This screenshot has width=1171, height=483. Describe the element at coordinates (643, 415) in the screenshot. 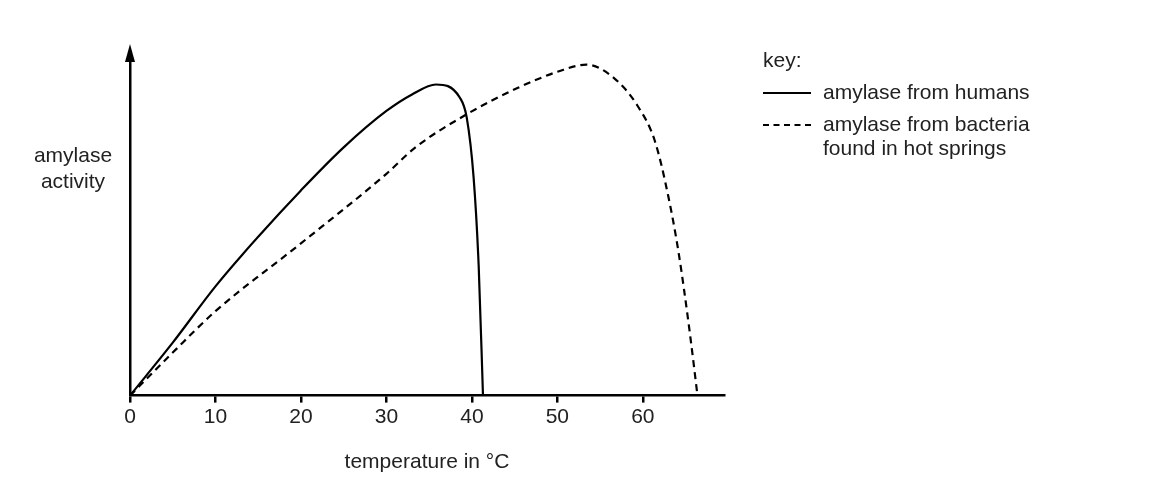

I see `x-tick-label: 60` at that location.